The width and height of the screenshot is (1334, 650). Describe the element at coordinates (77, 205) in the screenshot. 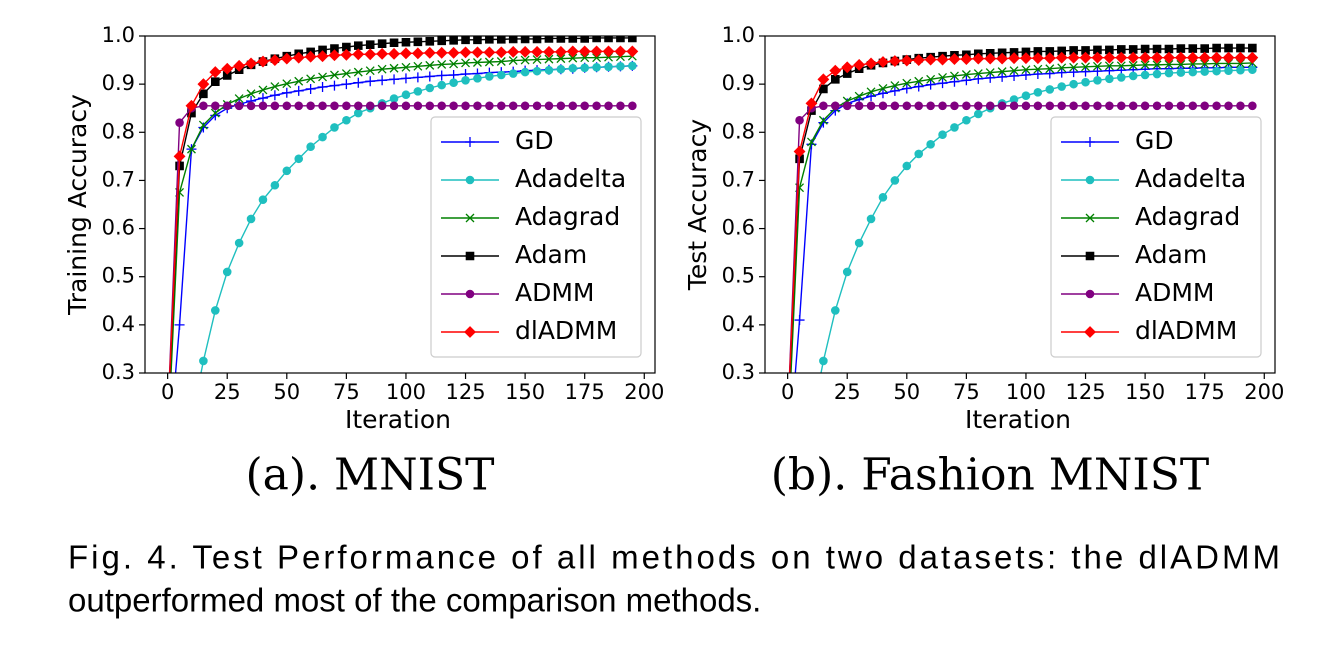

I see `y-axis-label: Training Accuracy` at that location.